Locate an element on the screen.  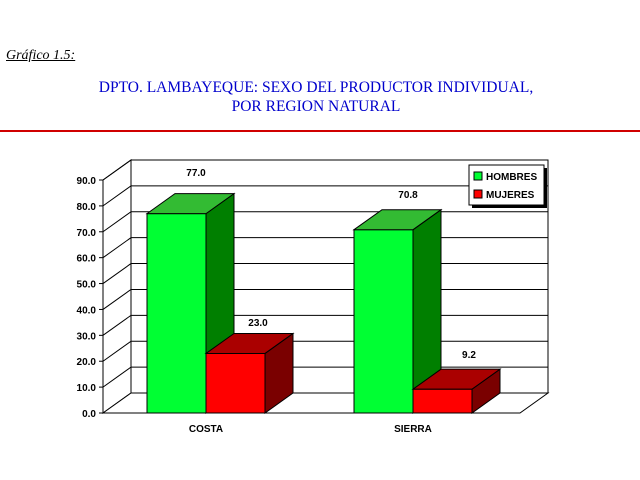
y-tick-label: 60.0 is located at coordinates (87, 259).